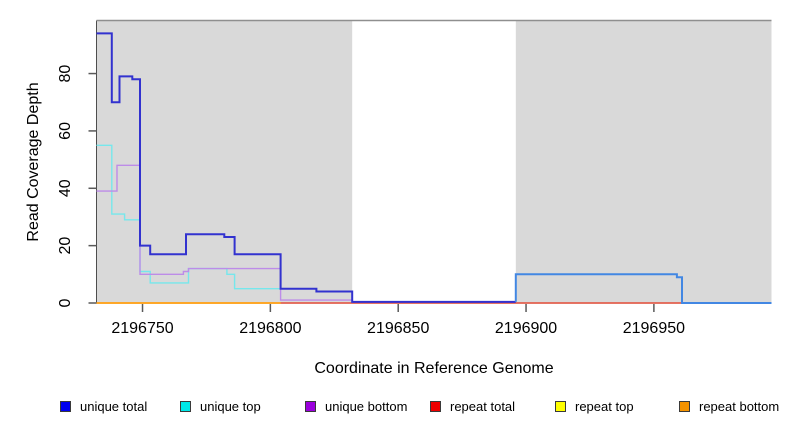  Describe the element at coordinates (230, 406) in the screenshot. I see `legend-label: unique top` at that location.